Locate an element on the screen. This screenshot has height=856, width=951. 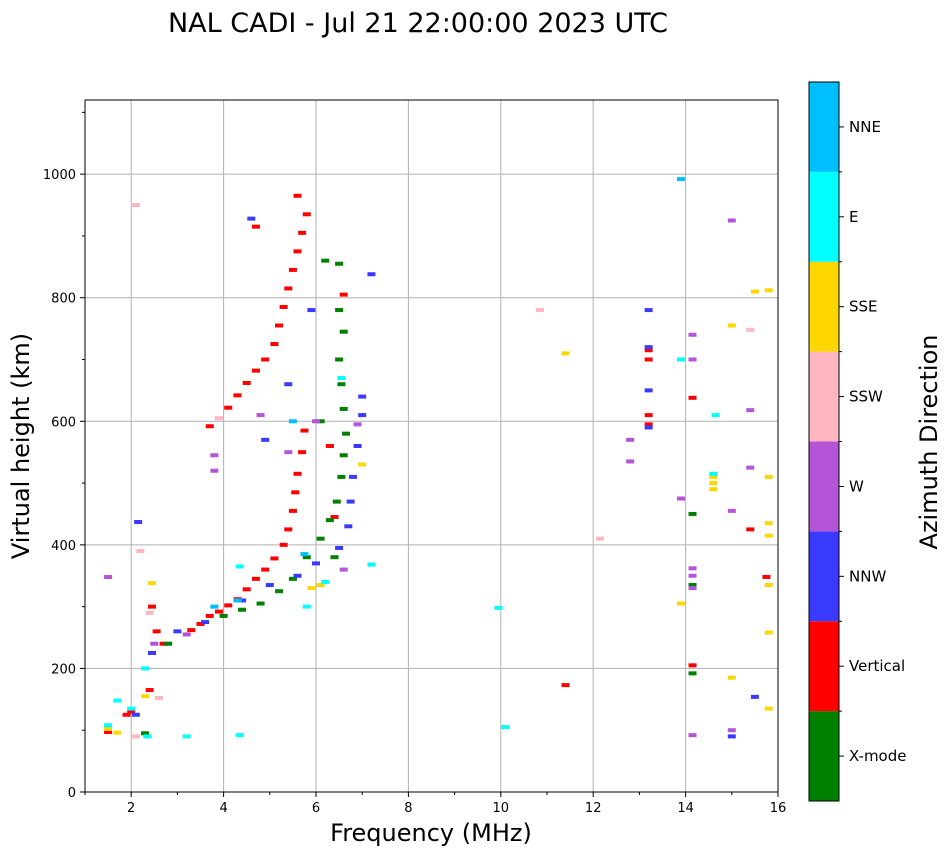
colorbar: X-mode Vertical NNW W SSW SSE E NNE is located at coordinates (857, 441).